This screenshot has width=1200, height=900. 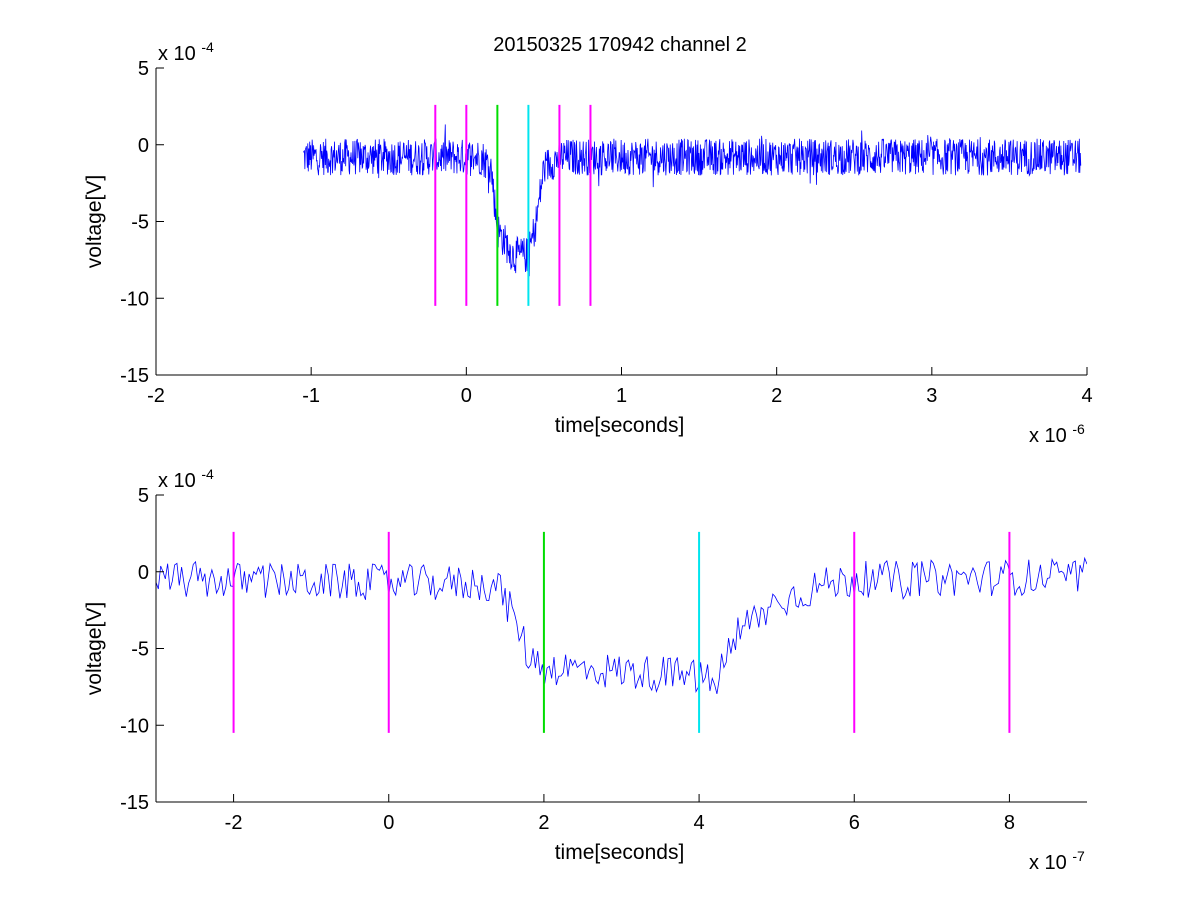 I want to click on x-tick-label: 8, so click(x=1009, y=823).